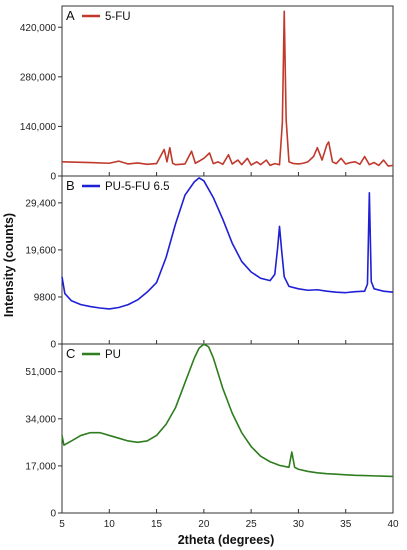  What do you see at coordinates (40, 372) in the screenshot?
I see `y-tick-label: 51,000` at bounding box center [40, 372].